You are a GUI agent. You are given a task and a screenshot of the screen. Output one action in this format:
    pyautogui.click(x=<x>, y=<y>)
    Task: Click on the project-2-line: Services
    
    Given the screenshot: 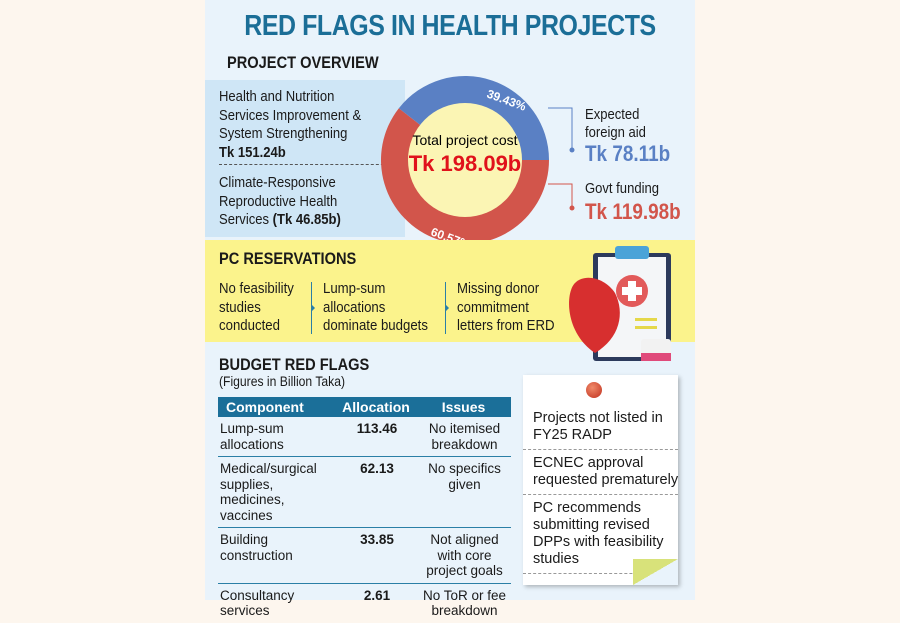 What is the action you would take?
    pyautogui.click(x=246, y=220)
    